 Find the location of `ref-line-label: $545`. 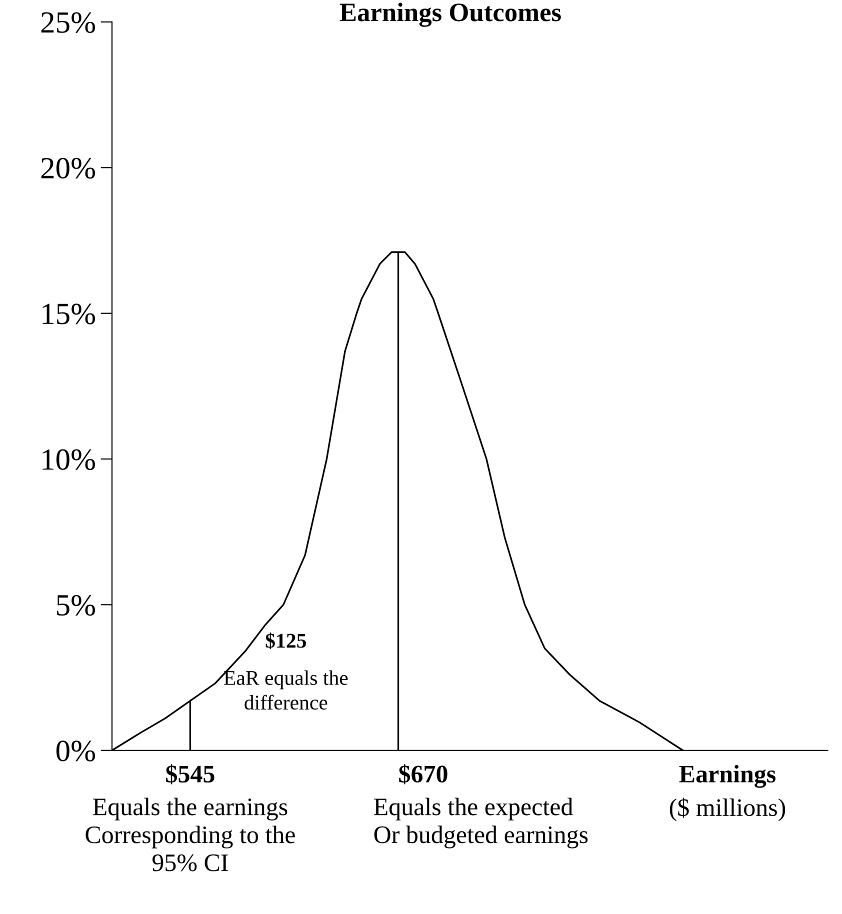

ref-line-label: $545 is located at coordinates (190, 774).